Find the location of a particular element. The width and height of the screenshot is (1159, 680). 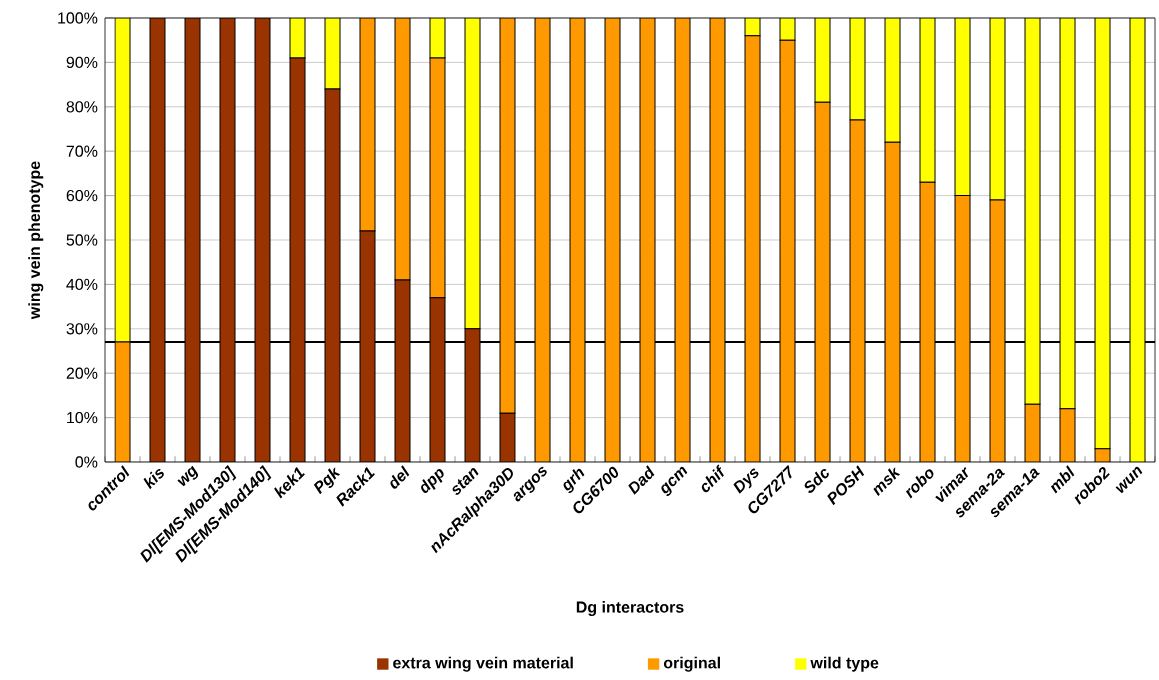

y-tick-label: 10% is located at coordinates (82, 417).